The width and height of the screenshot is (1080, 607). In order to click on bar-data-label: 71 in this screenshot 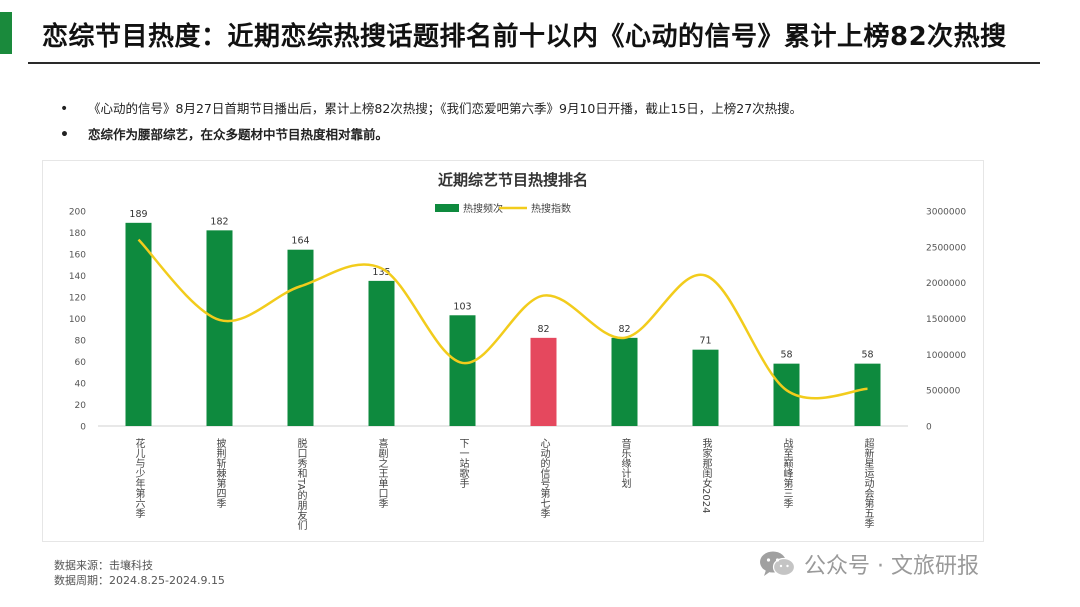, I will do `click(705, 341)`.